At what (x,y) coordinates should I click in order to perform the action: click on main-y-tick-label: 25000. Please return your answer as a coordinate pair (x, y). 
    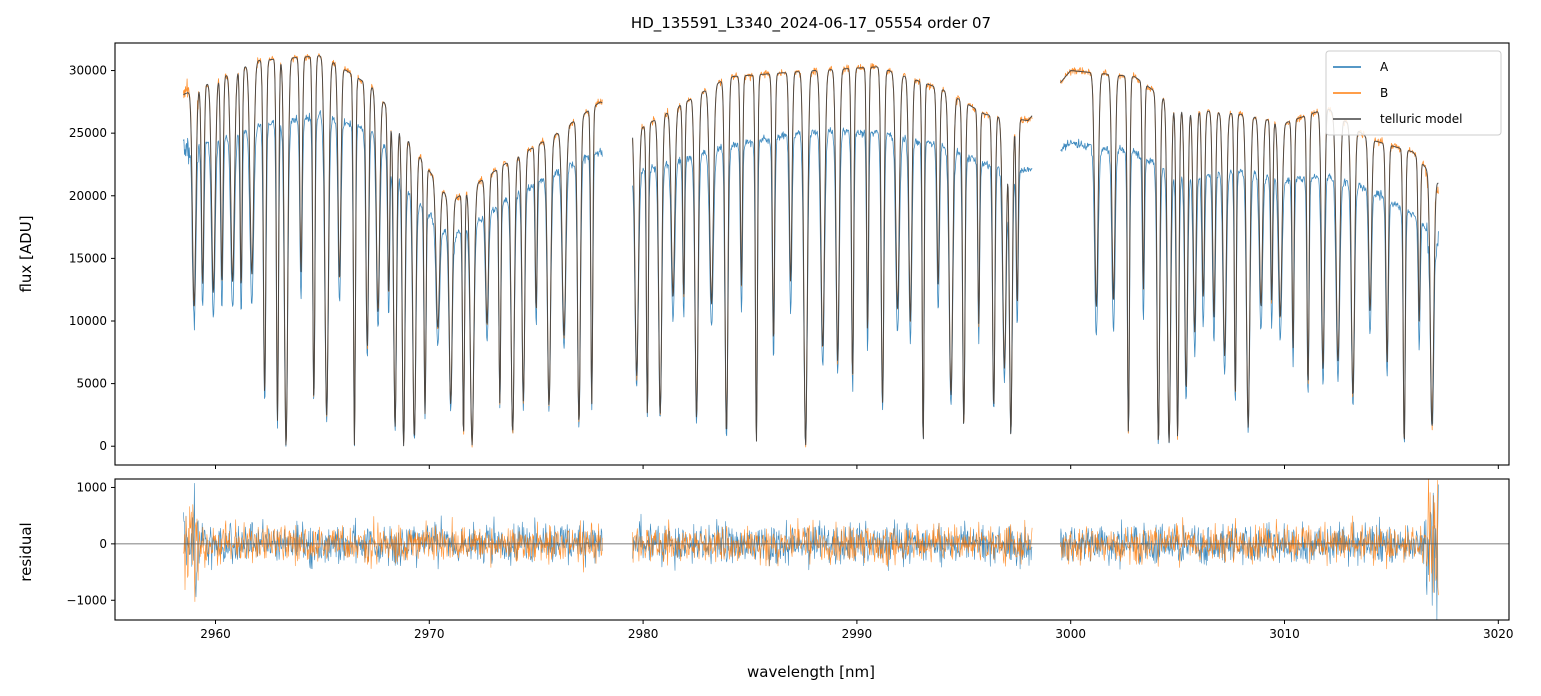
    Looking at the image, I should click on (88, 133).